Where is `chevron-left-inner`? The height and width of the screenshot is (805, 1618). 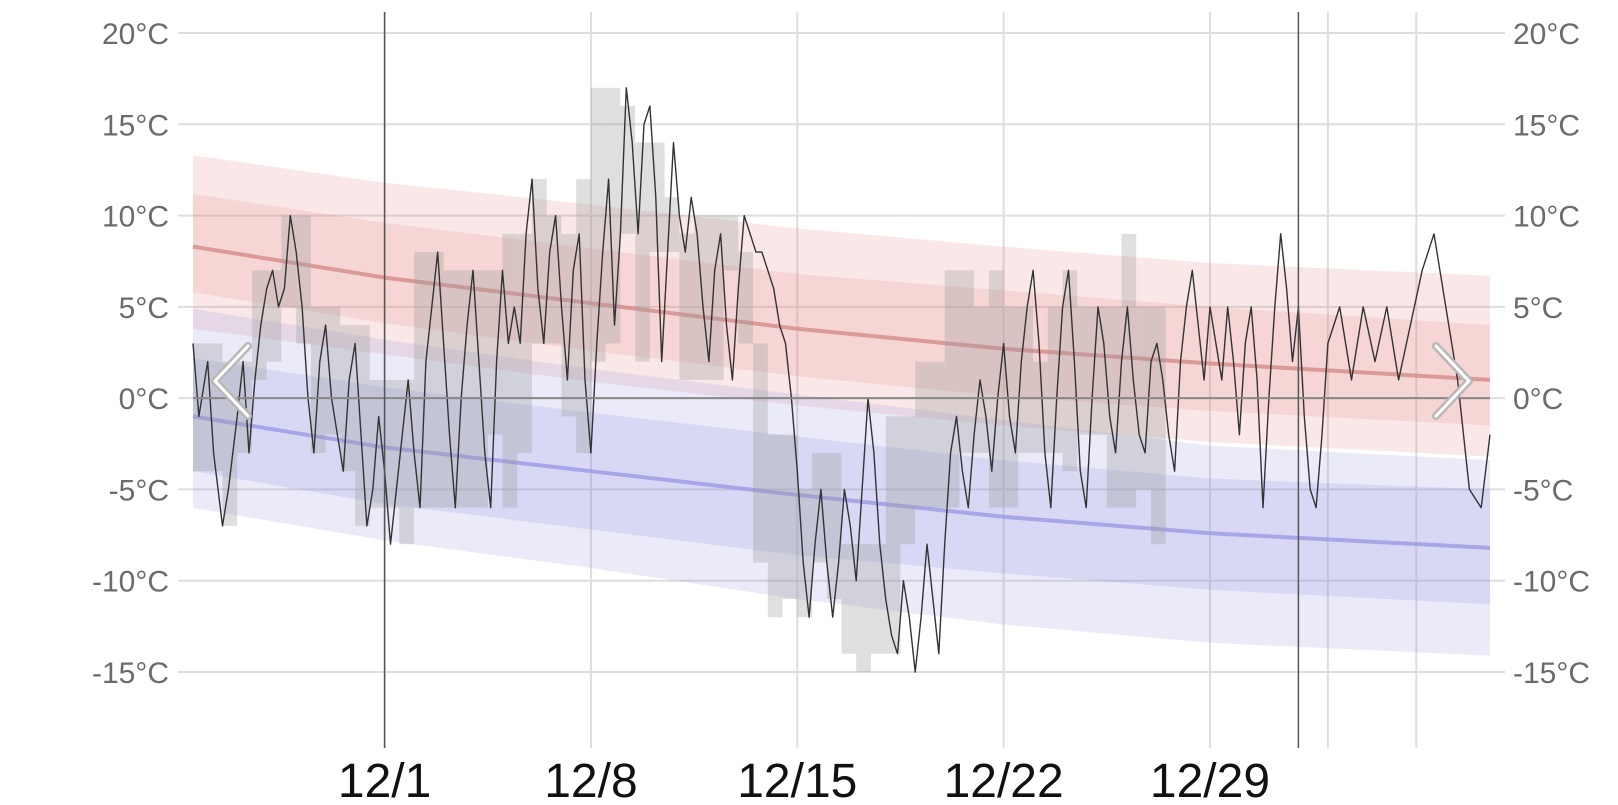 chevron-left-inner is located at coordinates (231, 381).